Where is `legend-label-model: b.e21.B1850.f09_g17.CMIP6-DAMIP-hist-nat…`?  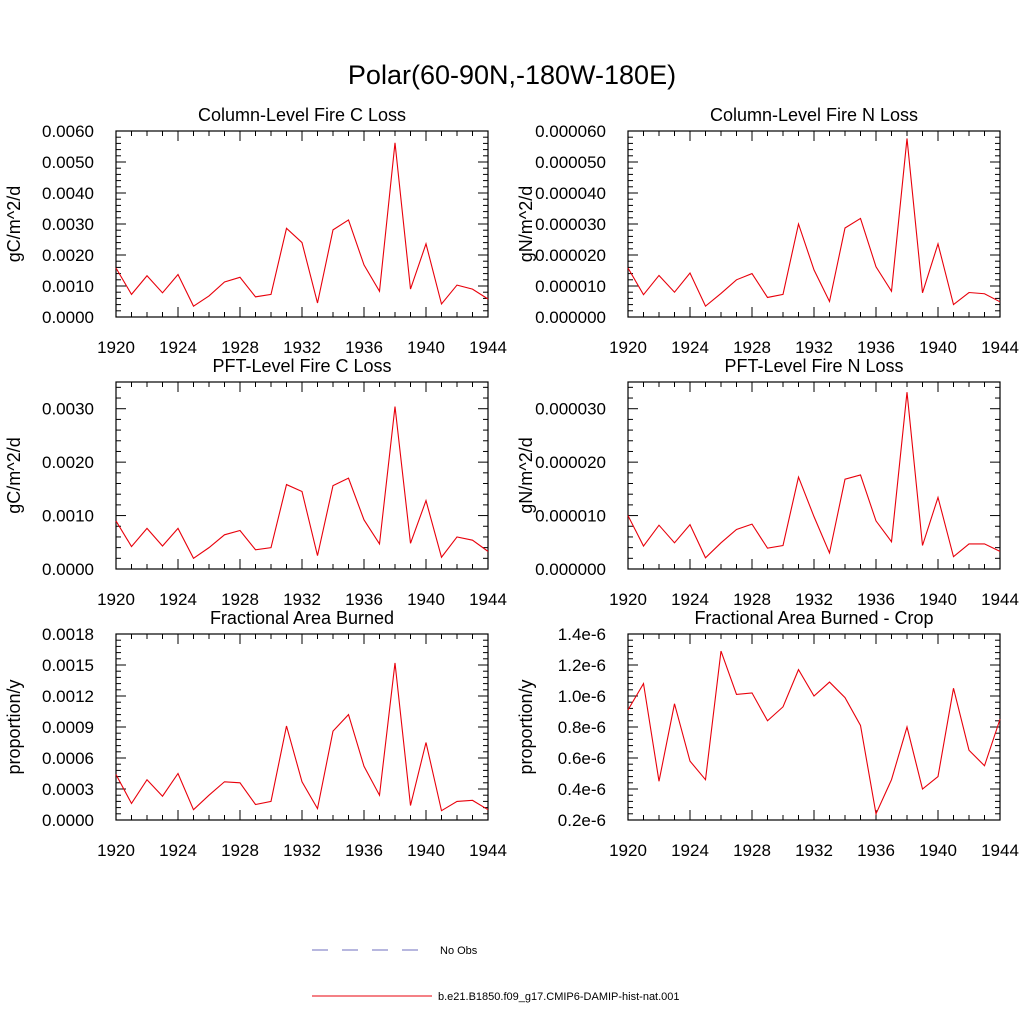
legend-label-model: b.e21.B1850.f09_g17.CMIP6-DAMIP-hist-nat… is located at coordinates (559, 997).